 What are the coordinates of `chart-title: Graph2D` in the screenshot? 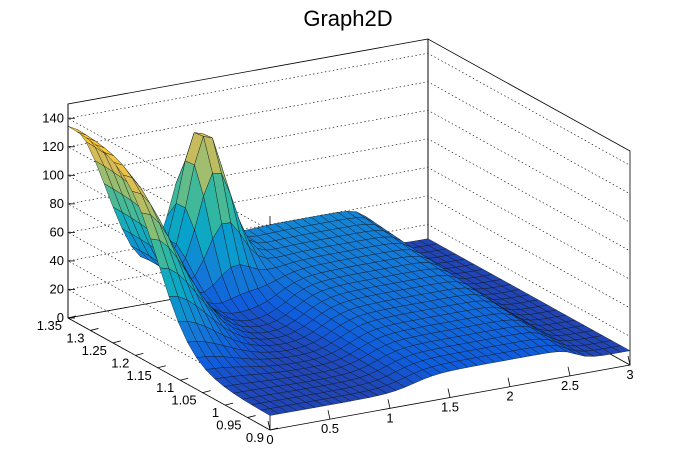 It's located at (348, 18).